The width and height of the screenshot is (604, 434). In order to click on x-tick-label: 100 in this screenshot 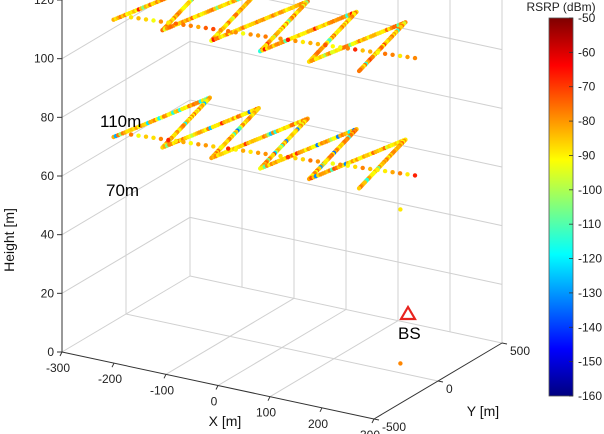, I will do `click(266, 413)`.